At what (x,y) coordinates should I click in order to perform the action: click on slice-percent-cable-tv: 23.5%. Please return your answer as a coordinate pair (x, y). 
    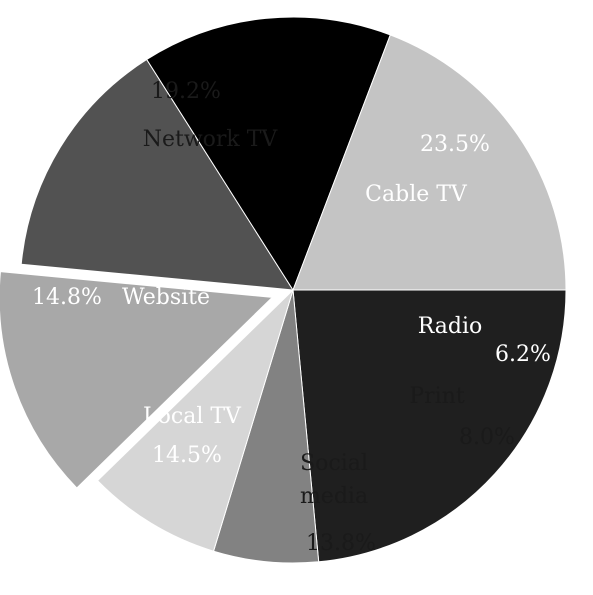
    Looking at the image, I should click on (455, 144).